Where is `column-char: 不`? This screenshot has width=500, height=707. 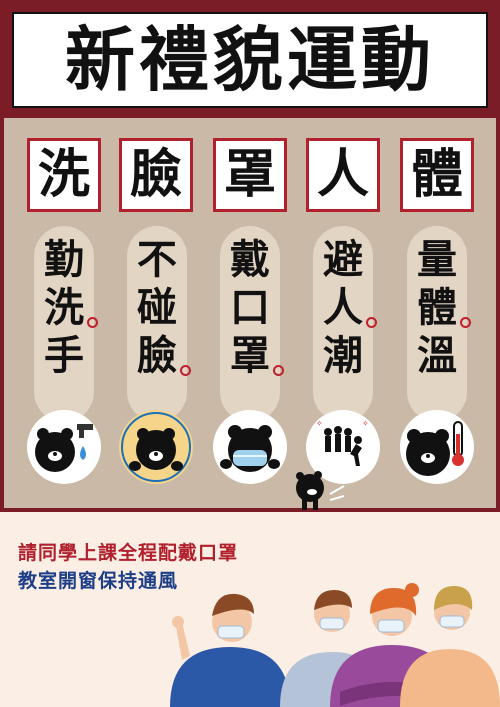
column-char: 不 is located at coordinates (157, 259).